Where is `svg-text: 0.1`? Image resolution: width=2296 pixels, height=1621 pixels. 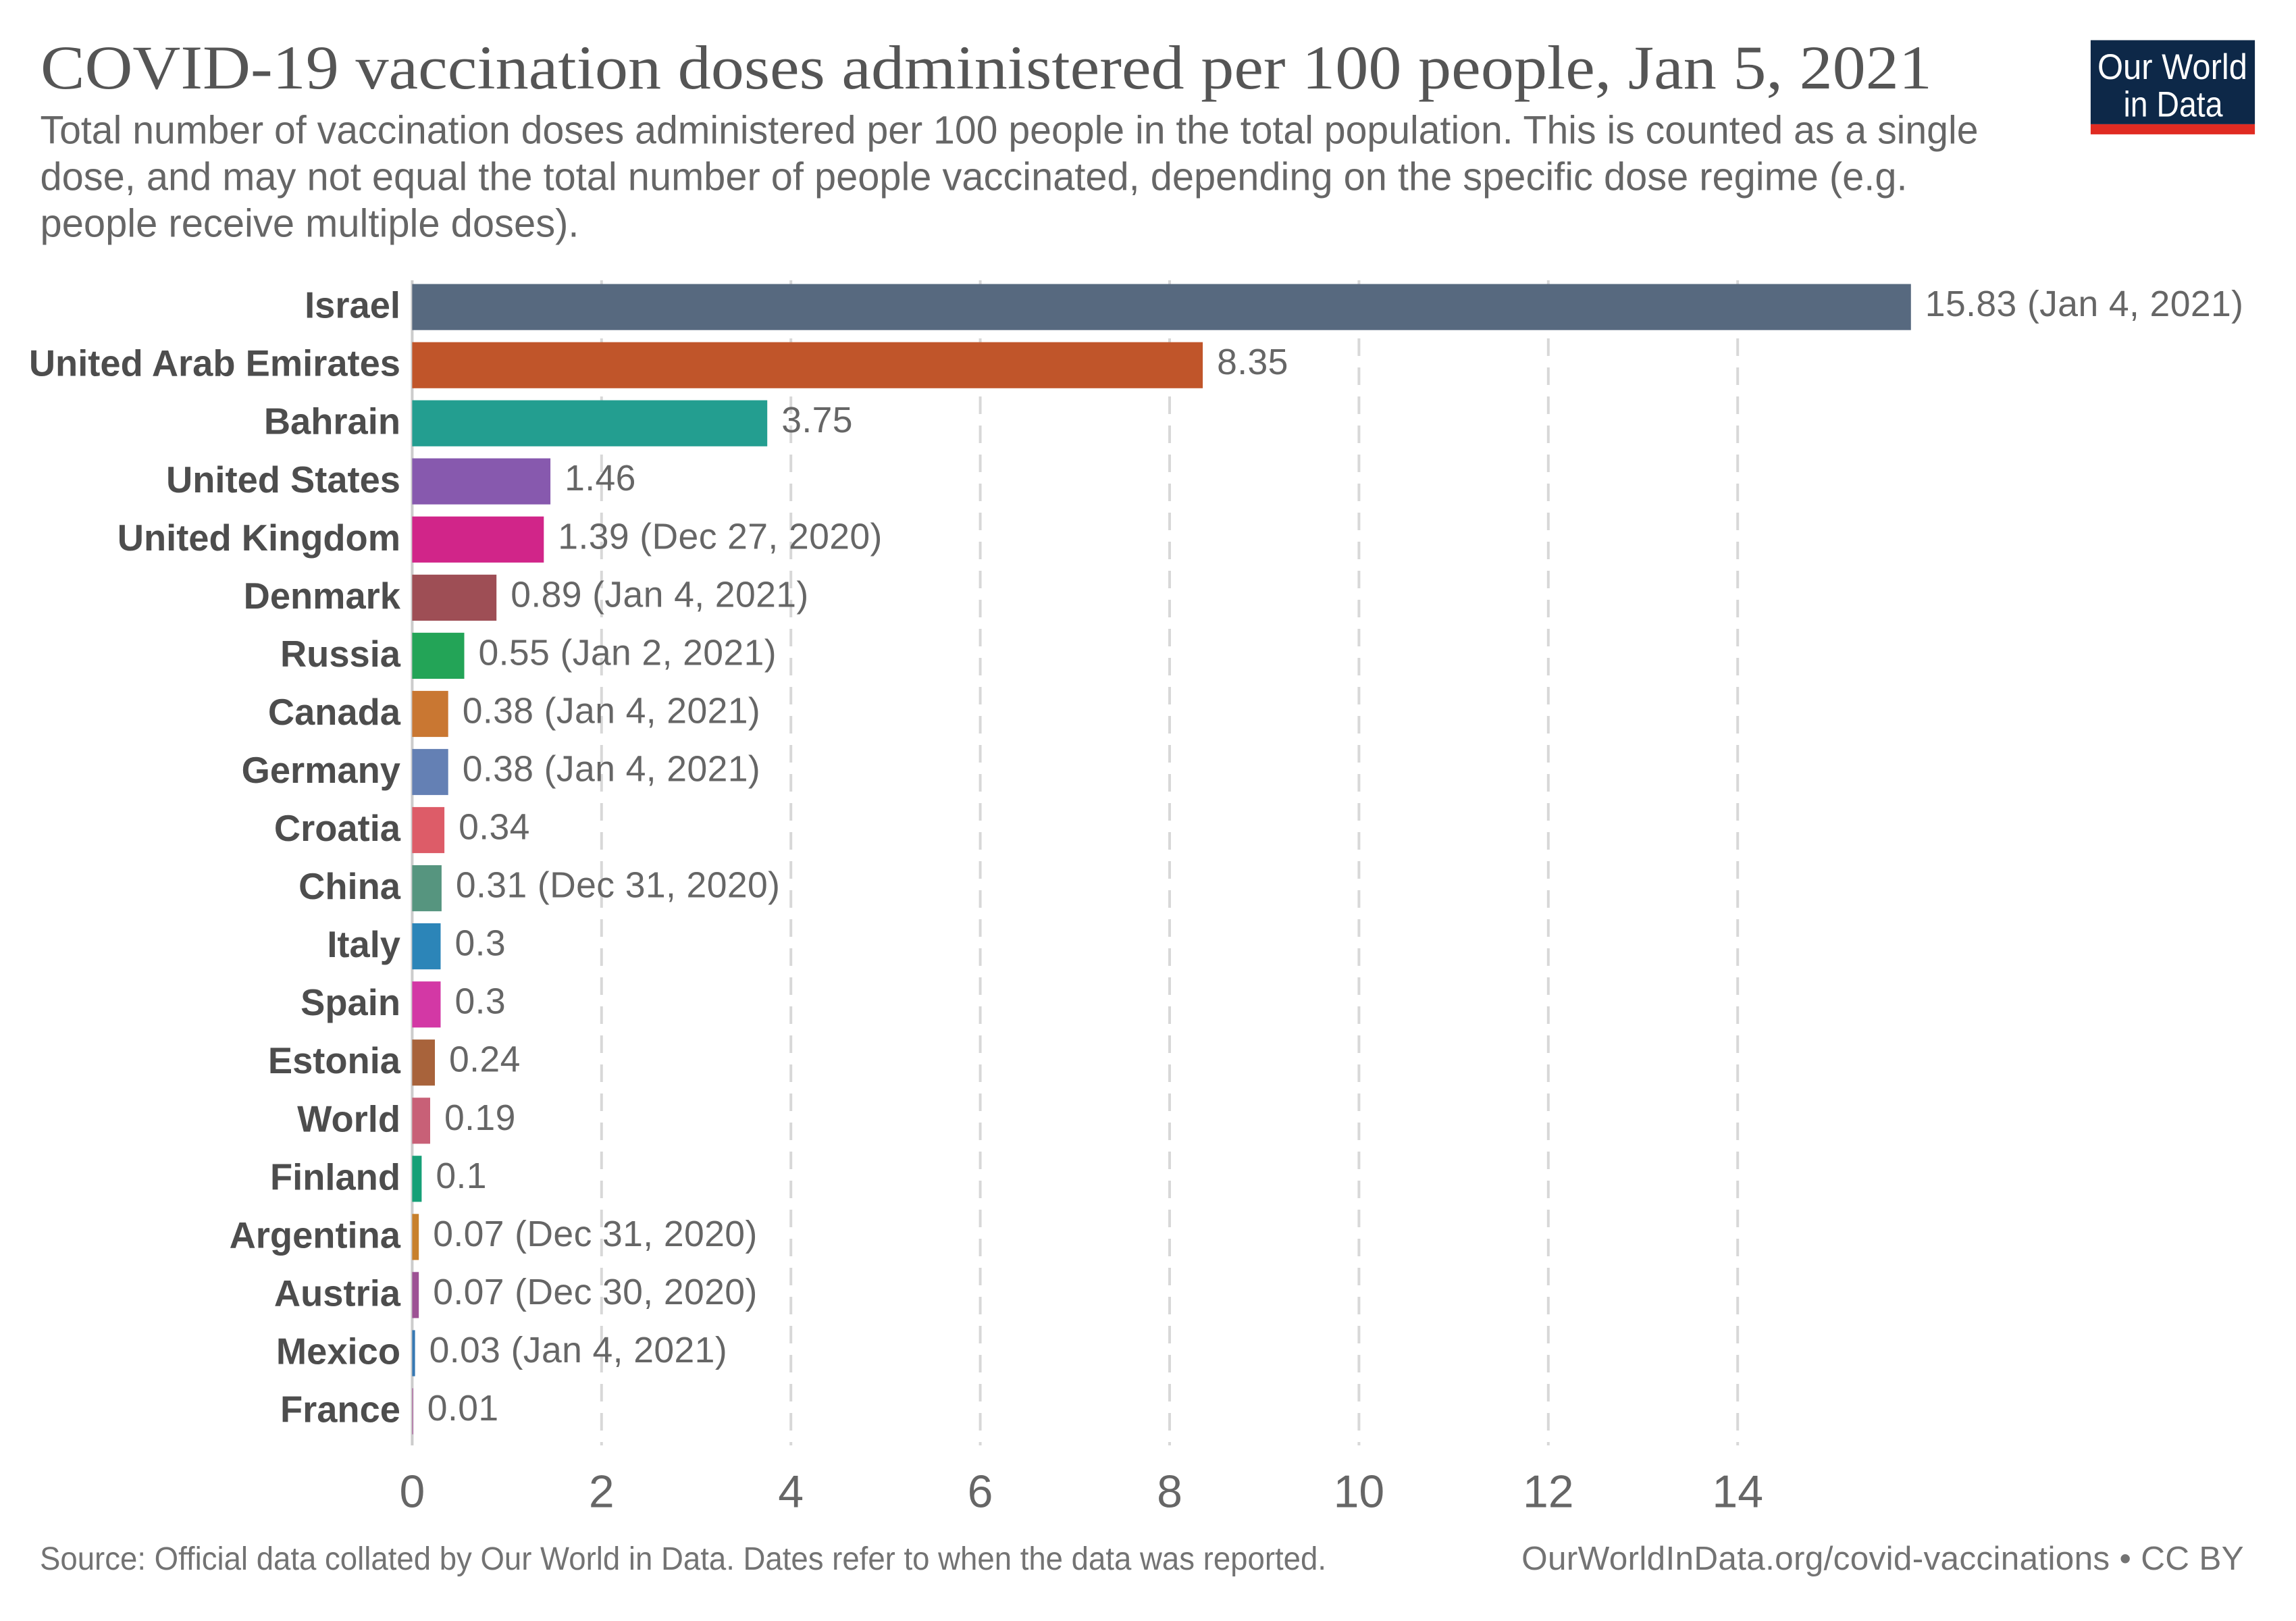
svg-text: 0.1 is located at coordinates (461, 1176).